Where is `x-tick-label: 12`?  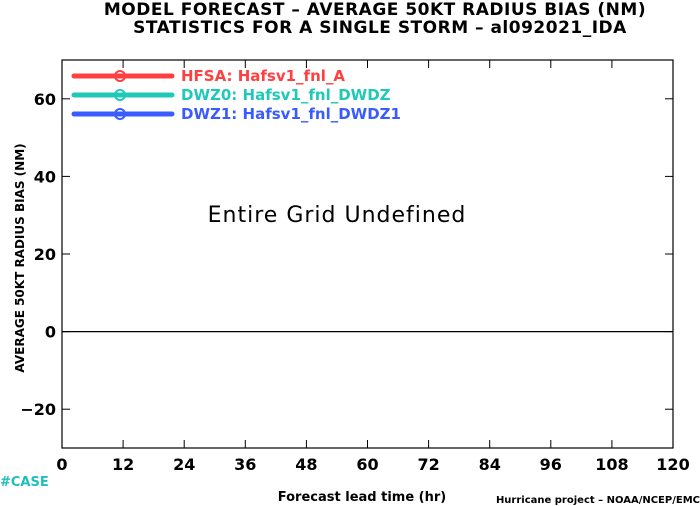
x-tick-label: 12 is located at coordinates (123, 464).